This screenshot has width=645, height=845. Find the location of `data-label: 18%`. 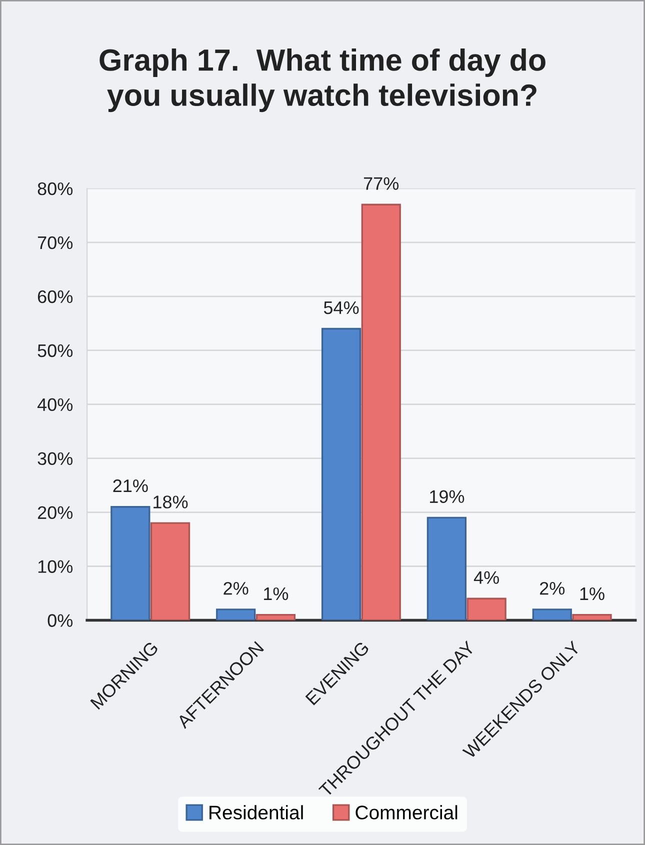

data-label: 18% is located at coordinates (171, 502).